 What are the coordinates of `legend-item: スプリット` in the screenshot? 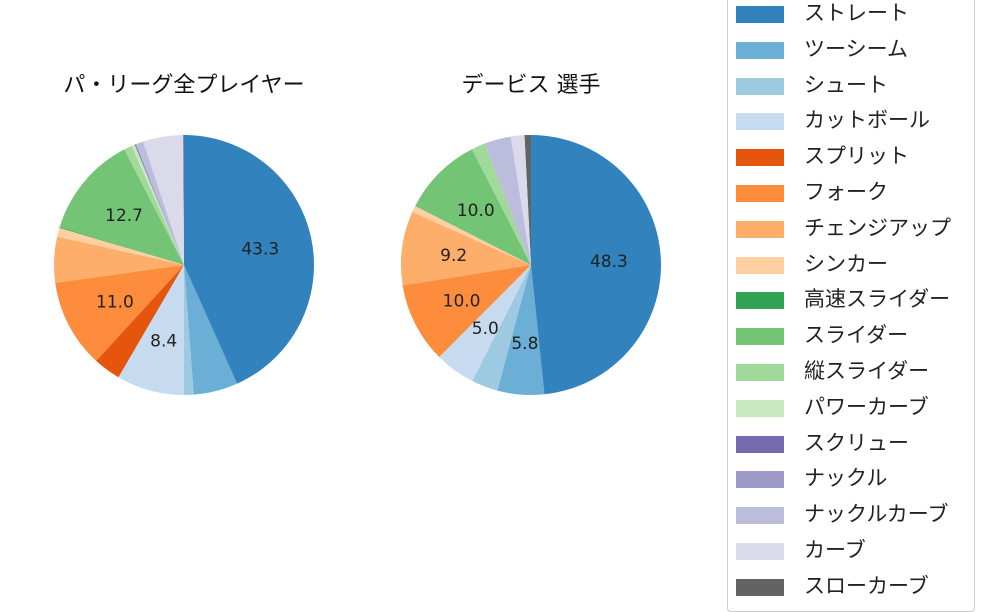 It's located at (852, 155).